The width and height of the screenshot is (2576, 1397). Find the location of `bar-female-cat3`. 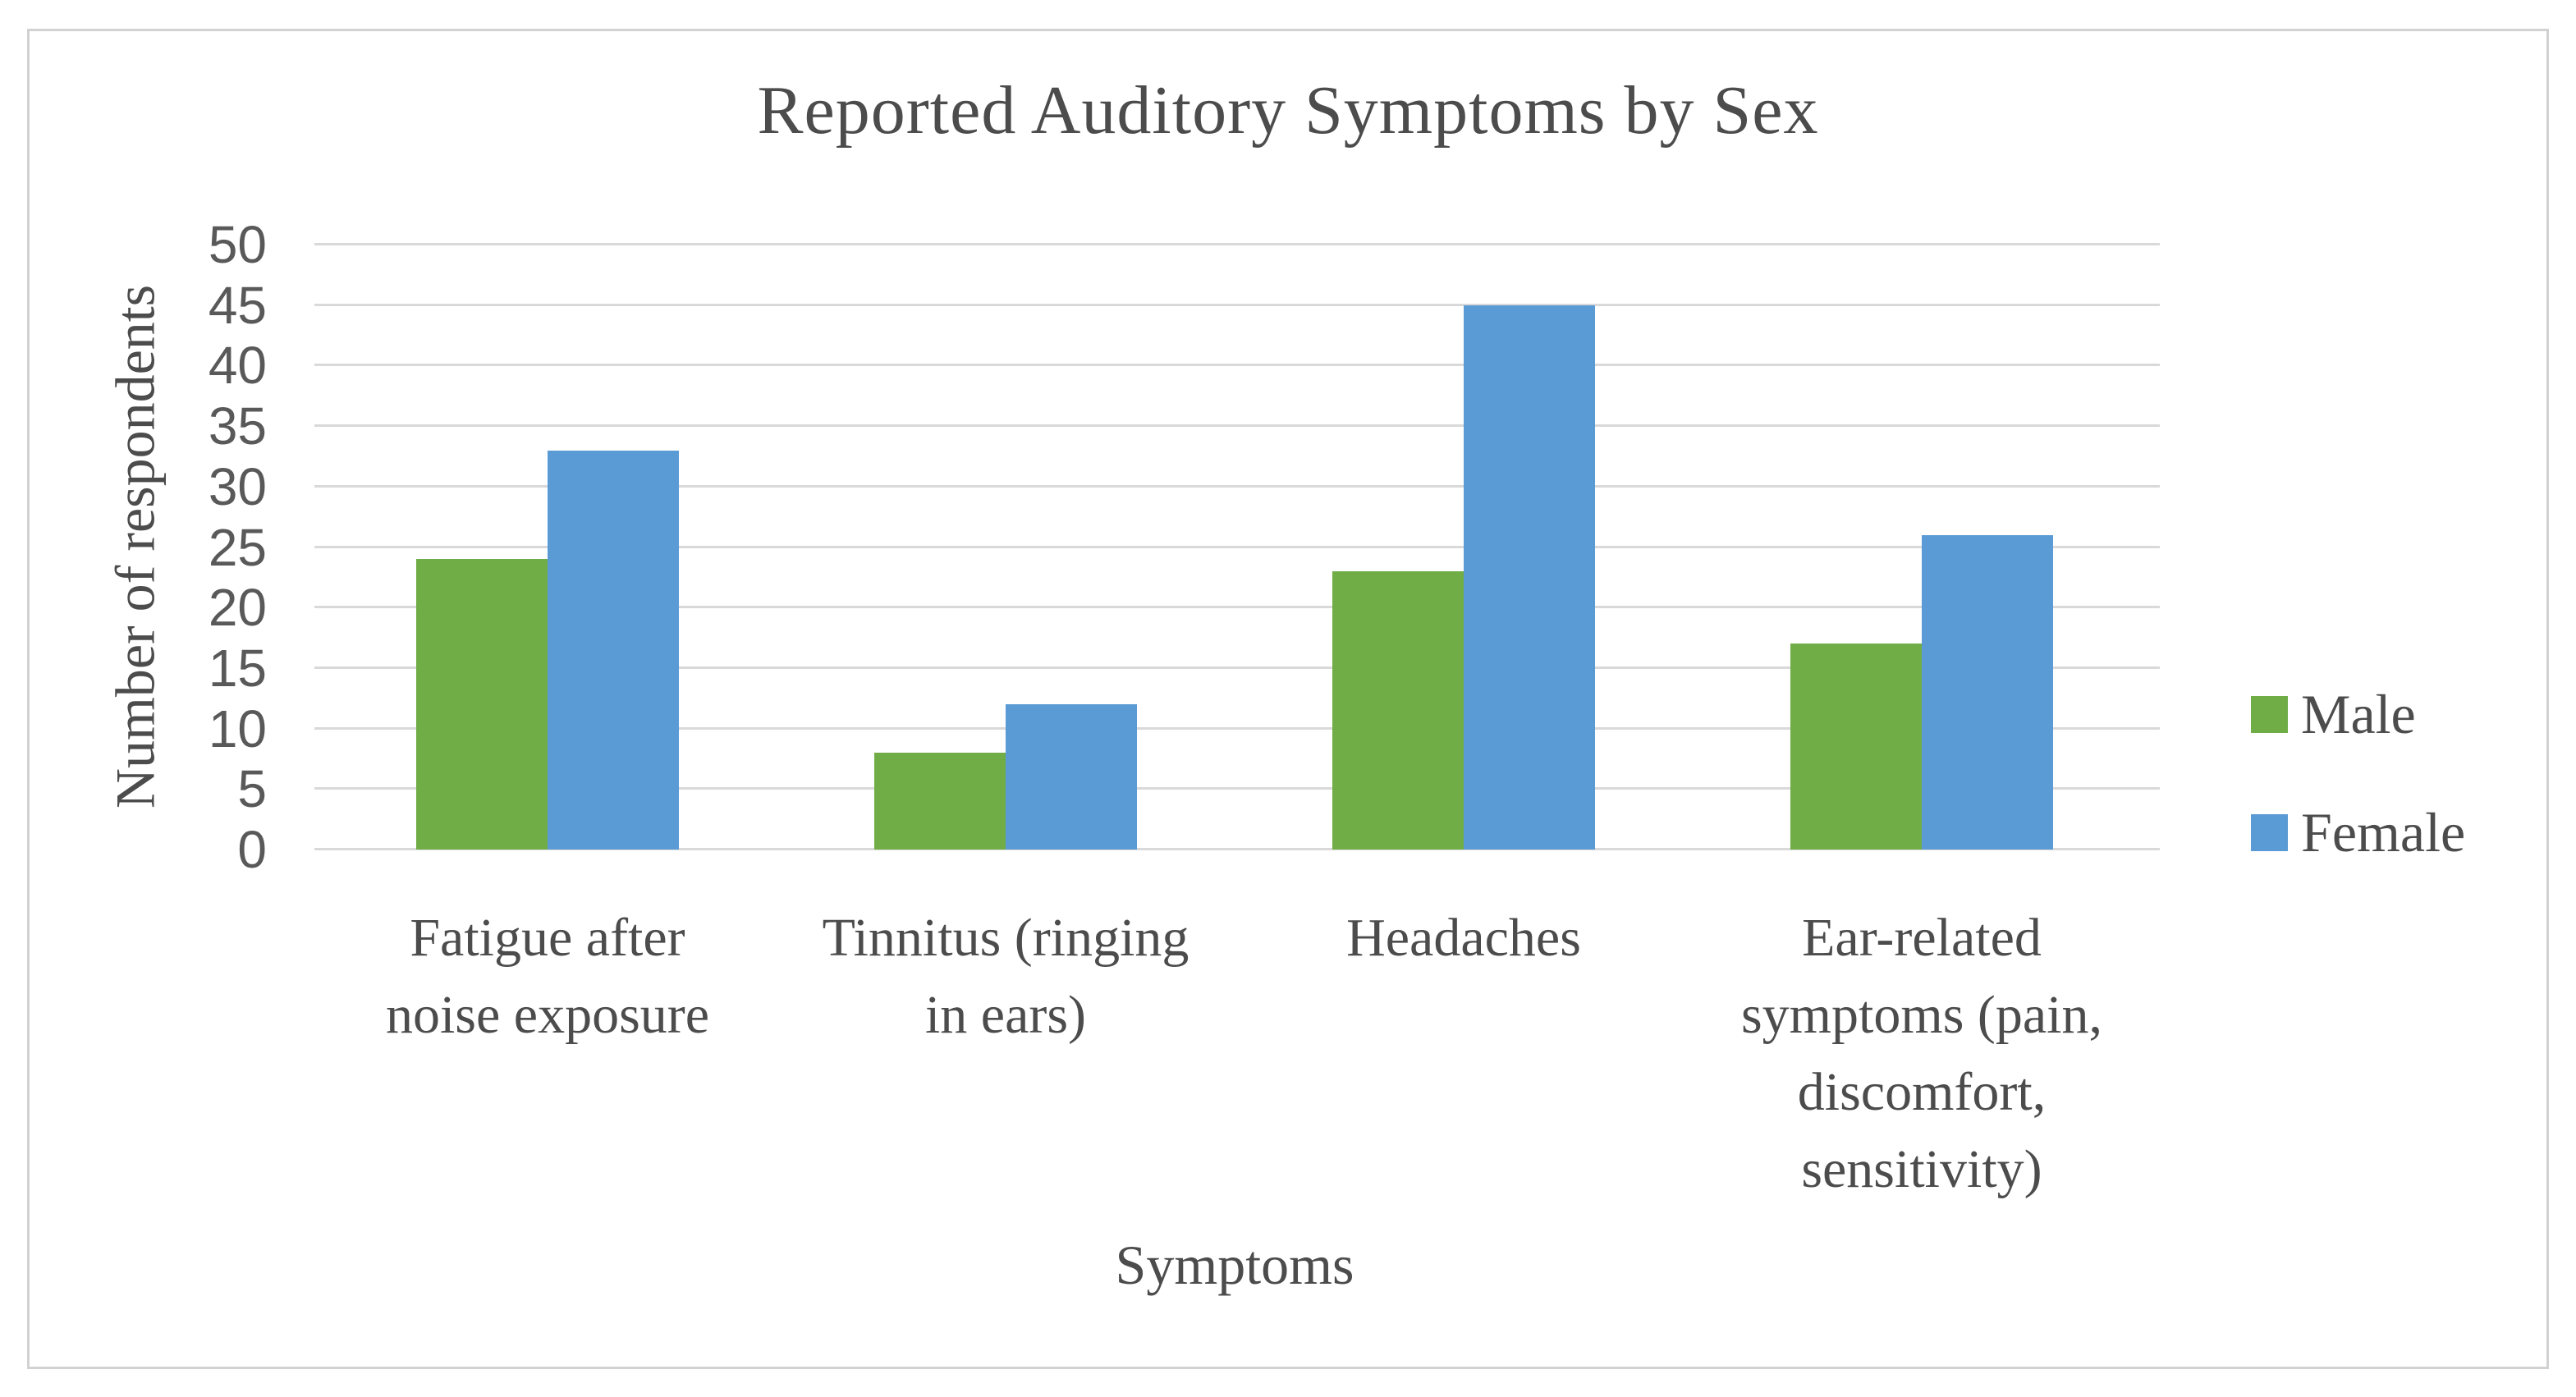

bar-female-cat3 is located at coordinates (1988, 692).